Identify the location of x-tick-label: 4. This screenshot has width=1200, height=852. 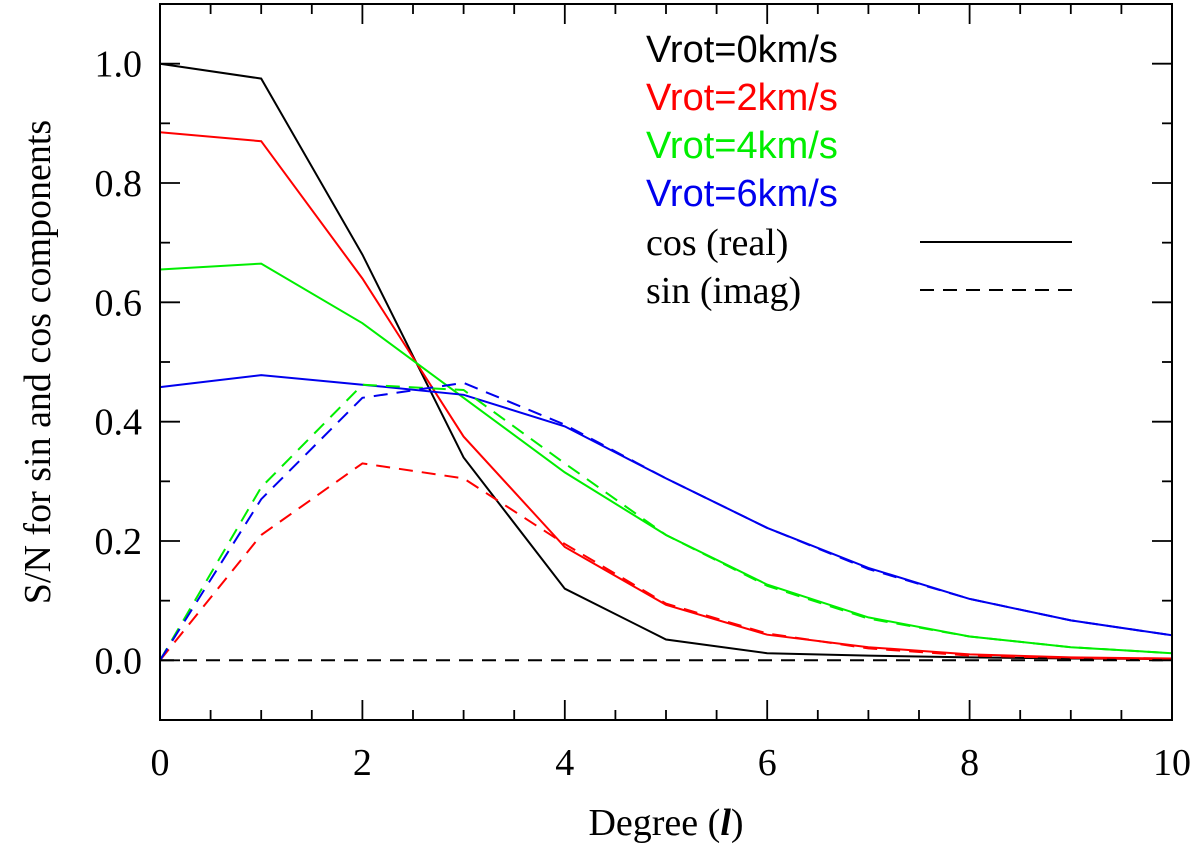
(564, 763).